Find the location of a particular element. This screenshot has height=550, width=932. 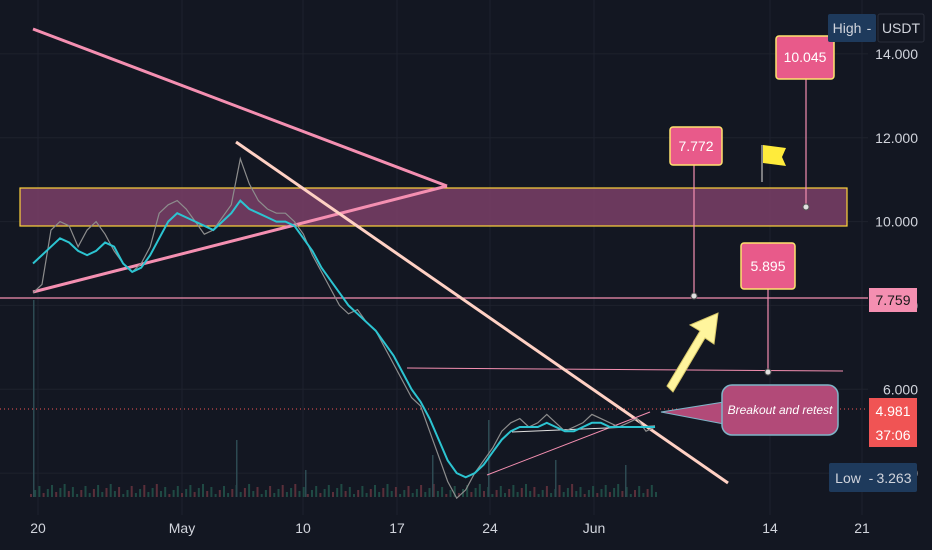

low-dash: - is located at coordinates (871, 478).